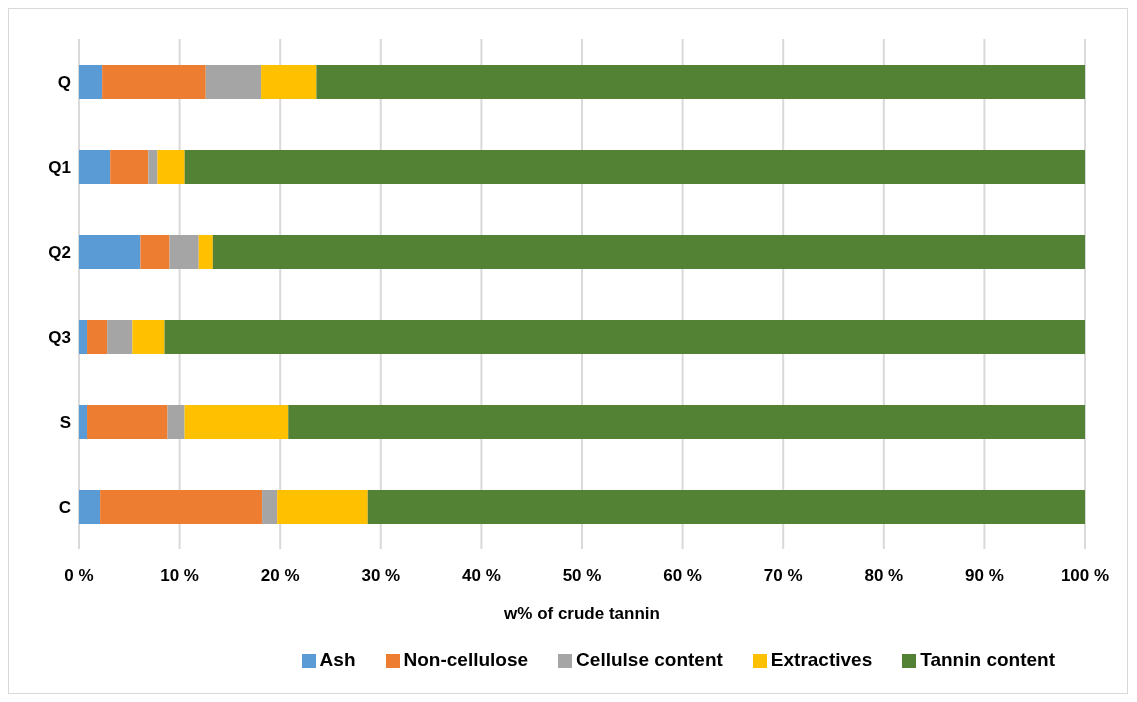  What do you see at coordinates (280, 576) in the screenshot?
I see `x-tick-label: 20 %` at bounding box center [280, 576].